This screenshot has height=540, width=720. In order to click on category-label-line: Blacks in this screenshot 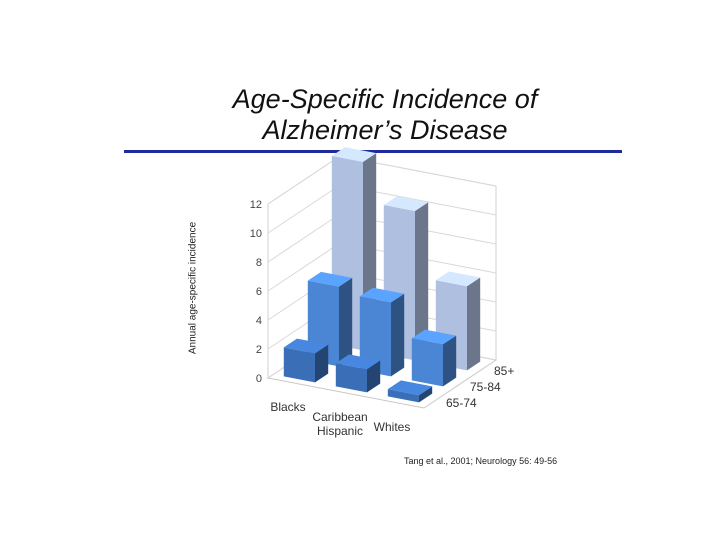, I will do `click(287, 407)`.